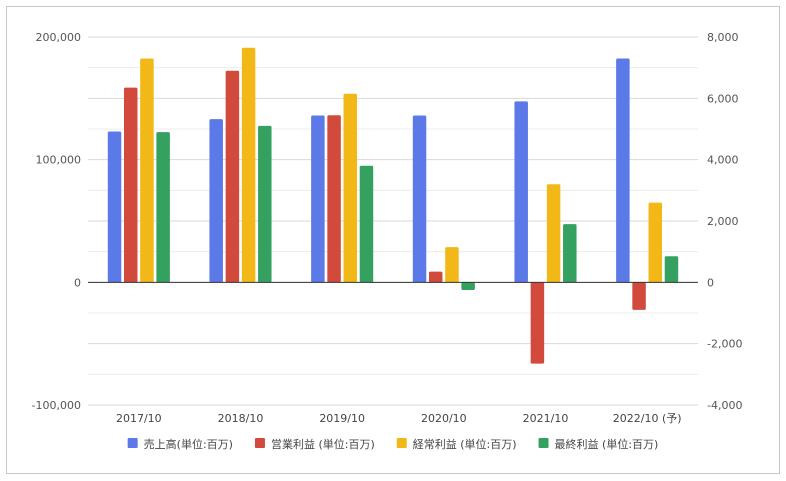 The image size is (786, 481). What do you see at coordinates (444, 418) in the screenshot?
I see `x-axis-tick-label: 2020/10` at bounding box center [444, 418].